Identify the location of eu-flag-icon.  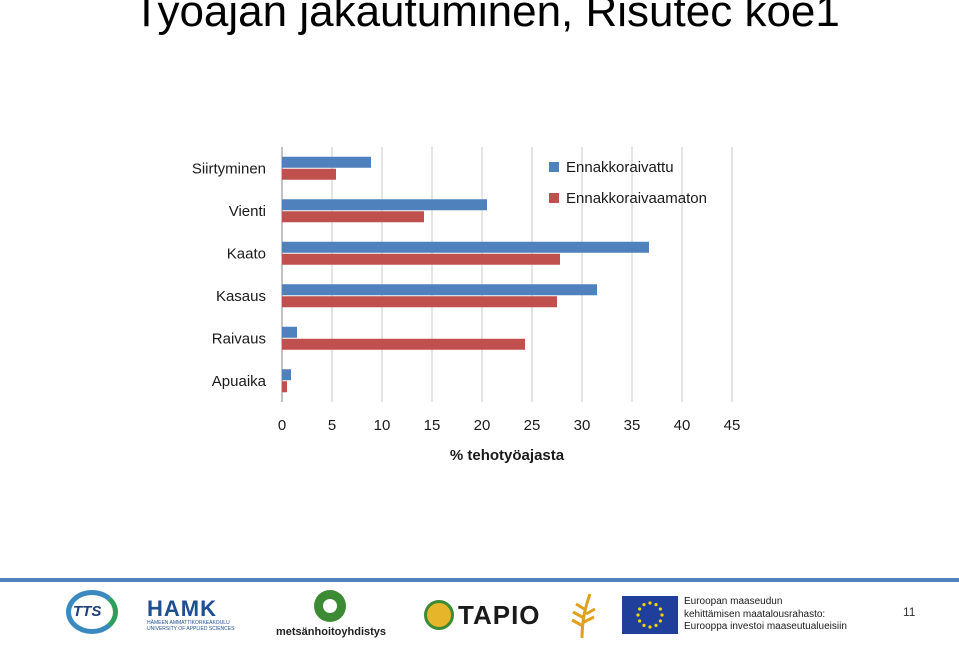
(650, 615).